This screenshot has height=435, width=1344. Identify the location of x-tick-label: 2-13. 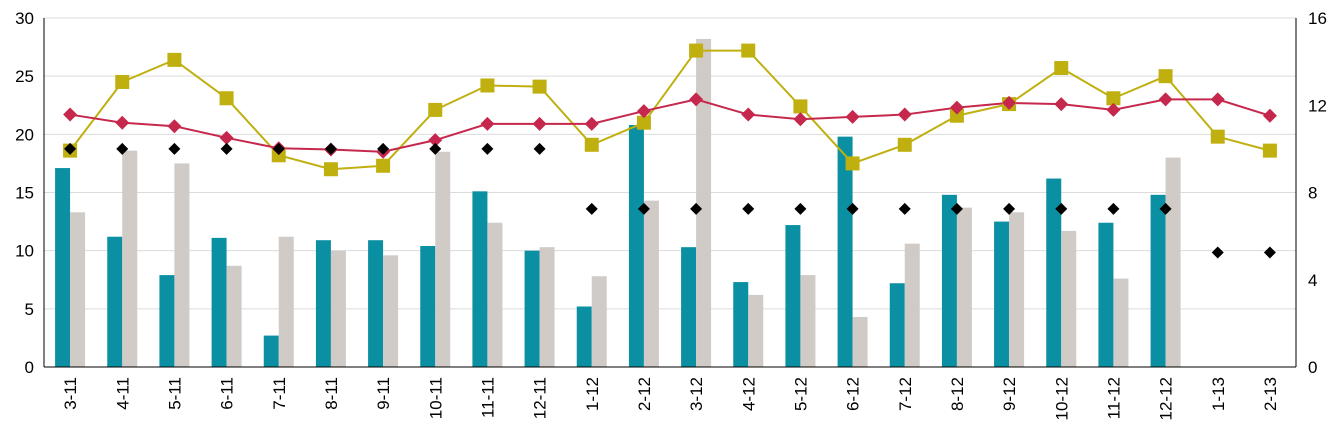
(1270, 394).